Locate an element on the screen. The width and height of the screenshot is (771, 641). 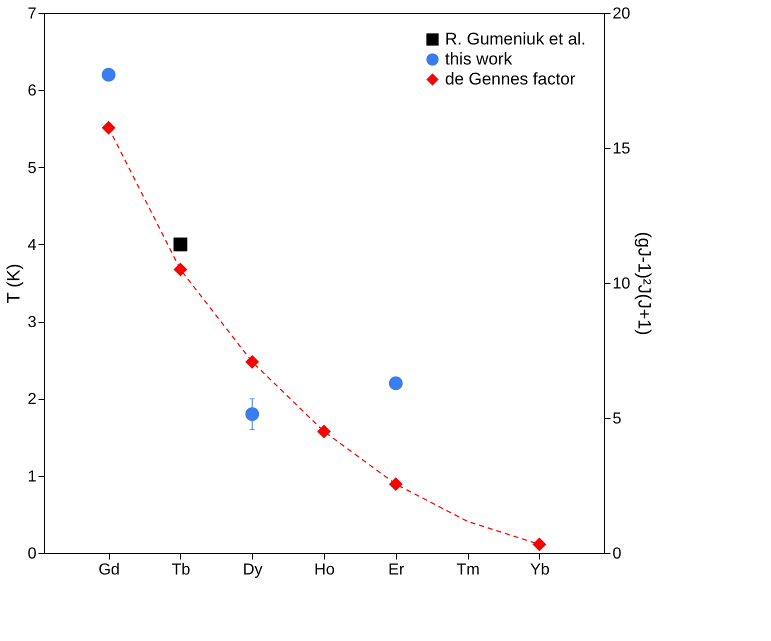
legend-label: de Gennes factor is located at coordinates (510, 79).